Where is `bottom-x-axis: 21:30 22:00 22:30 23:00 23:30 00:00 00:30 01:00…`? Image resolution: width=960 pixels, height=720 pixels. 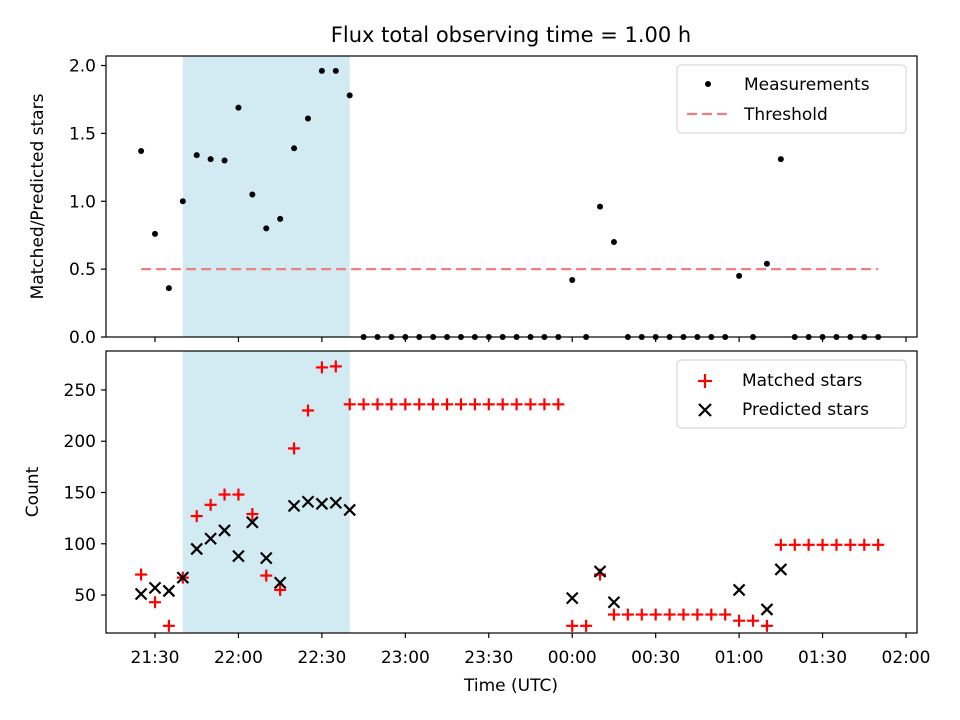 bottom-x-axis: 21:30 22:00 22:30 23:00 23:30 00:00 00:30 01:00… is located at coordinates (531, 650).